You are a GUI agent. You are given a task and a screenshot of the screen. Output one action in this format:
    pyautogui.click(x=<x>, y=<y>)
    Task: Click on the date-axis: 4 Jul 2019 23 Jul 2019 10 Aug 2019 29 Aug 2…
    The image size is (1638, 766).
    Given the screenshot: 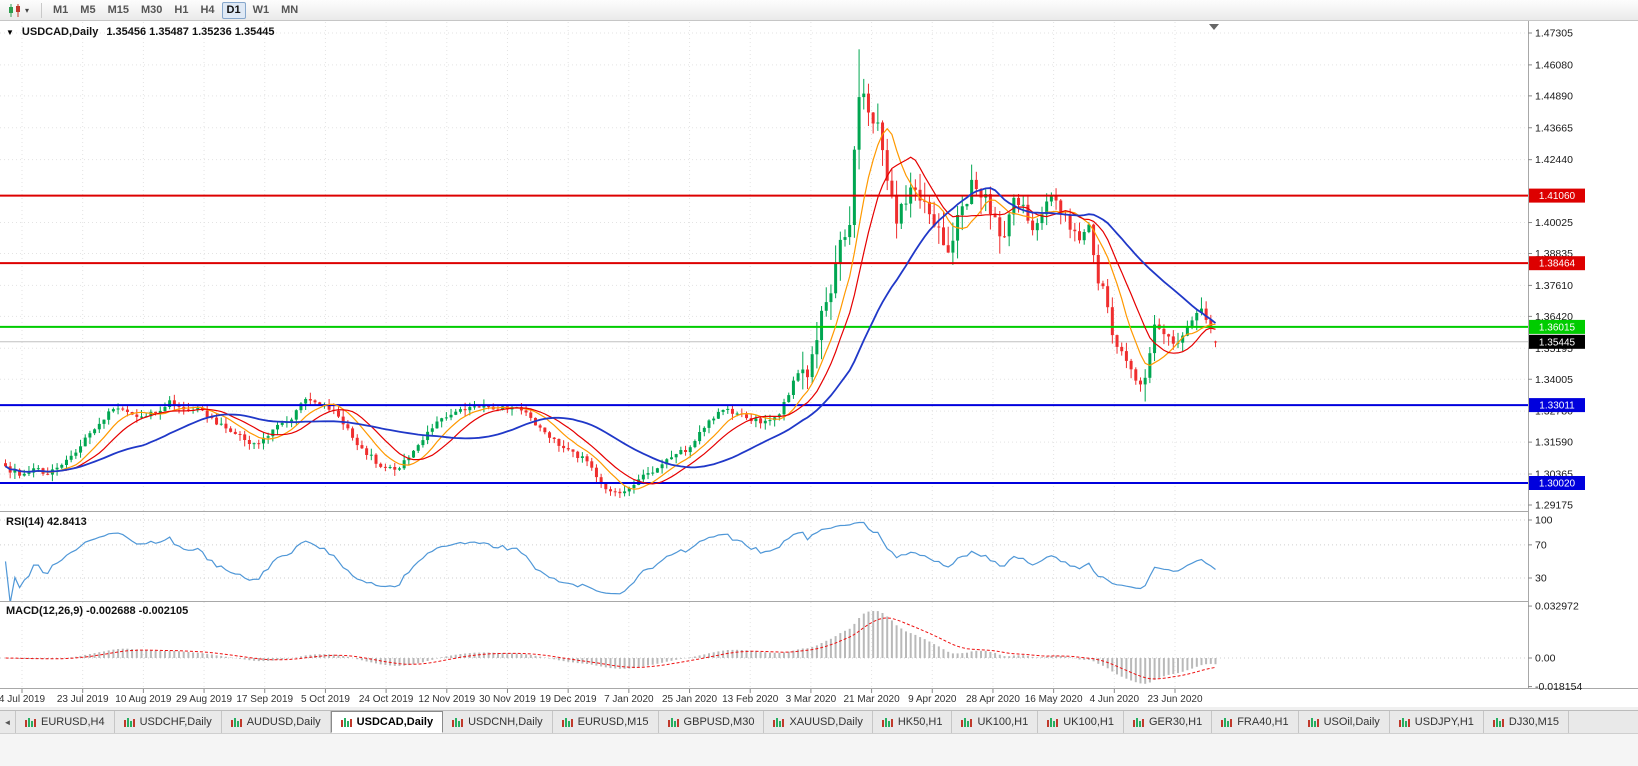 What is the action you would take?
    pyautogui.click(x=601, y=697)
    